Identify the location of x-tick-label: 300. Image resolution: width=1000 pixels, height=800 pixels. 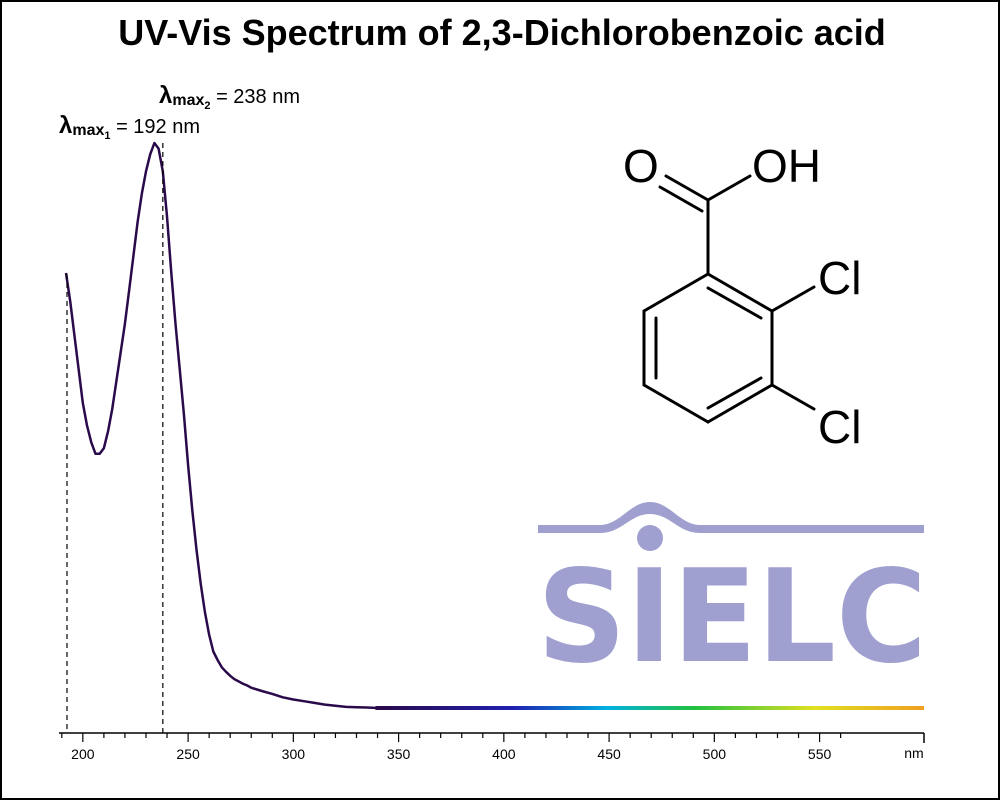
(294, 754).